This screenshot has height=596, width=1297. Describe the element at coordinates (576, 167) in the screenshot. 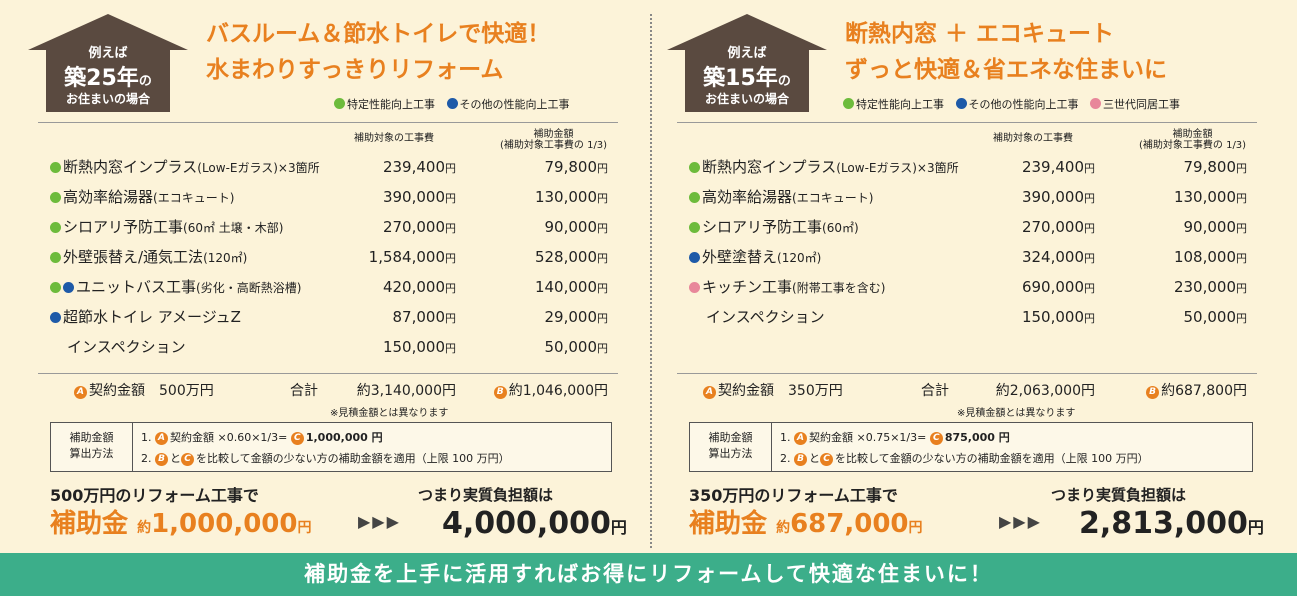

I see `row-subsidy: 79,800円` at that location.